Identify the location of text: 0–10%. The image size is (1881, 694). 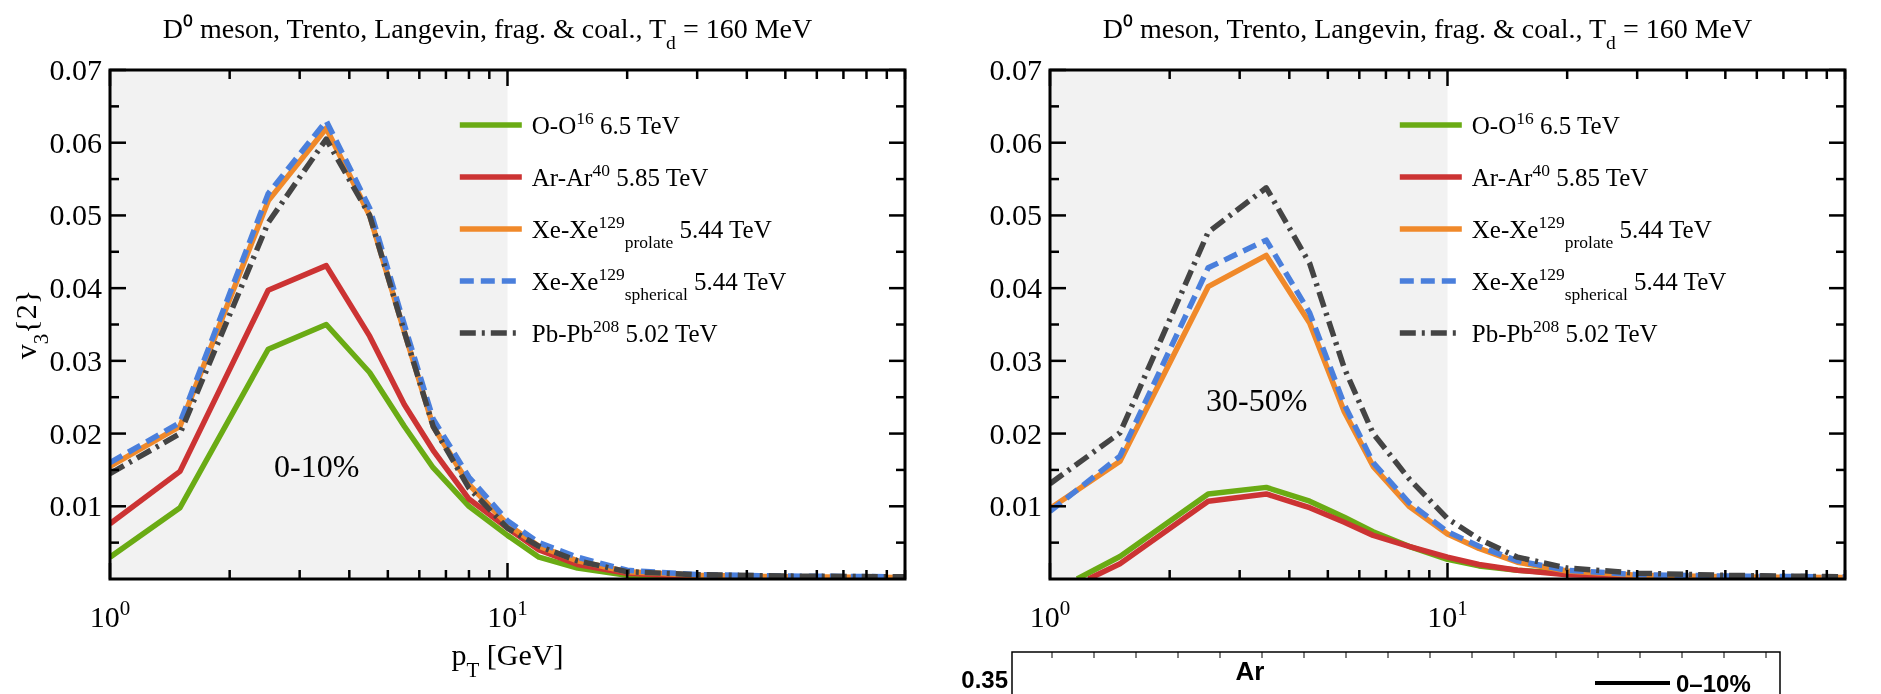
(1713, 682).